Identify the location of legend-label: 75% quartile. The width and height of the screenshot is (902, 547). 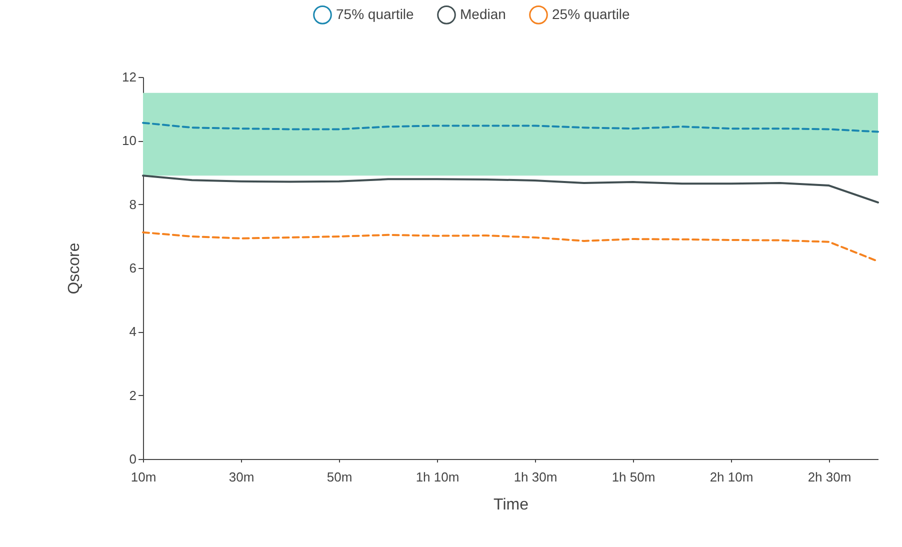
(375, 14).